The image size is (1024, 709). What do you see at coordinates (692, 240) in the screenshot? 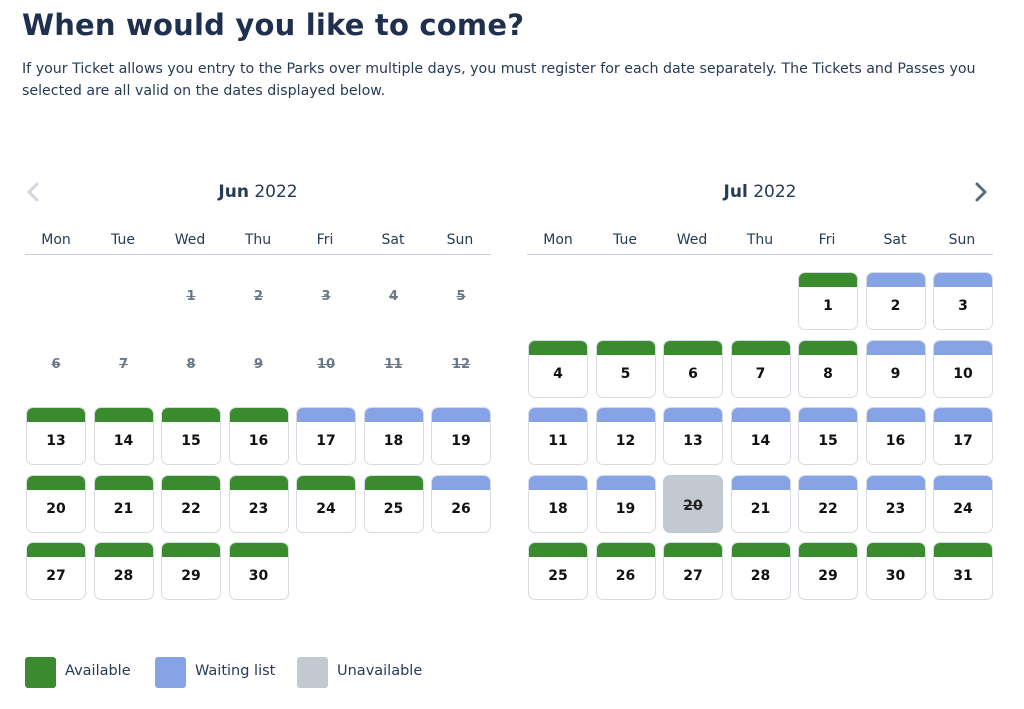
I see `weekday-wed: Wed` at bounding box center [692, 240].